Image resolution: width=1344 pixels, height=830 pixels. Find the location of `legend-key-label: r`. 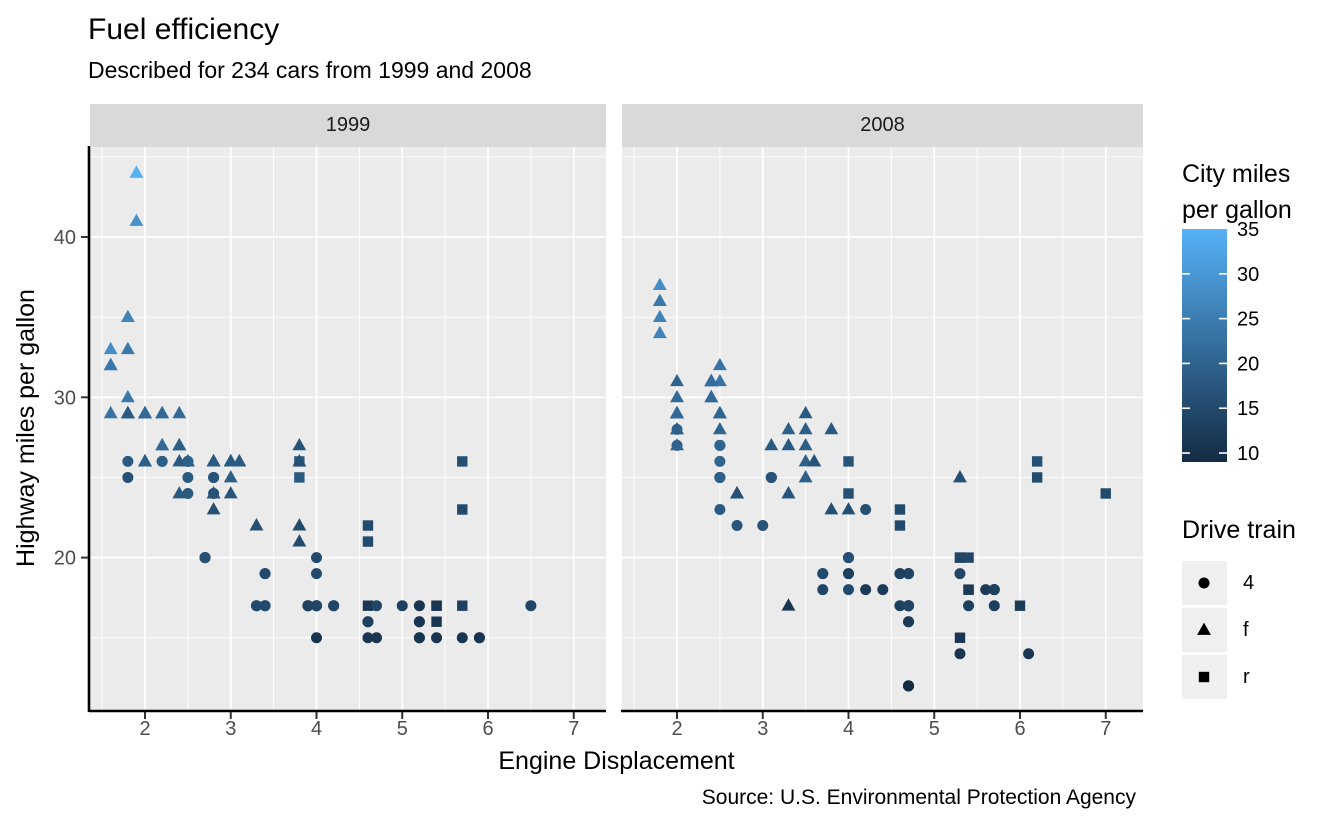

legend-key-label: r is located at coordinates (1246, 676).